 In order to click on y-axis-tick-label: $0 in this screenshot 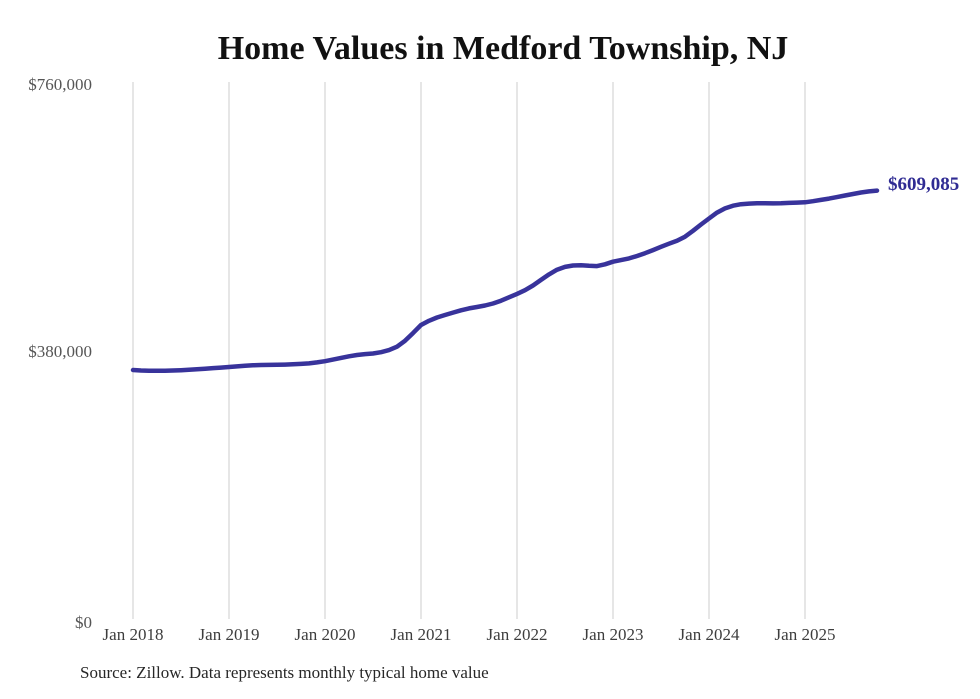, I will do `click(83, 622)`.